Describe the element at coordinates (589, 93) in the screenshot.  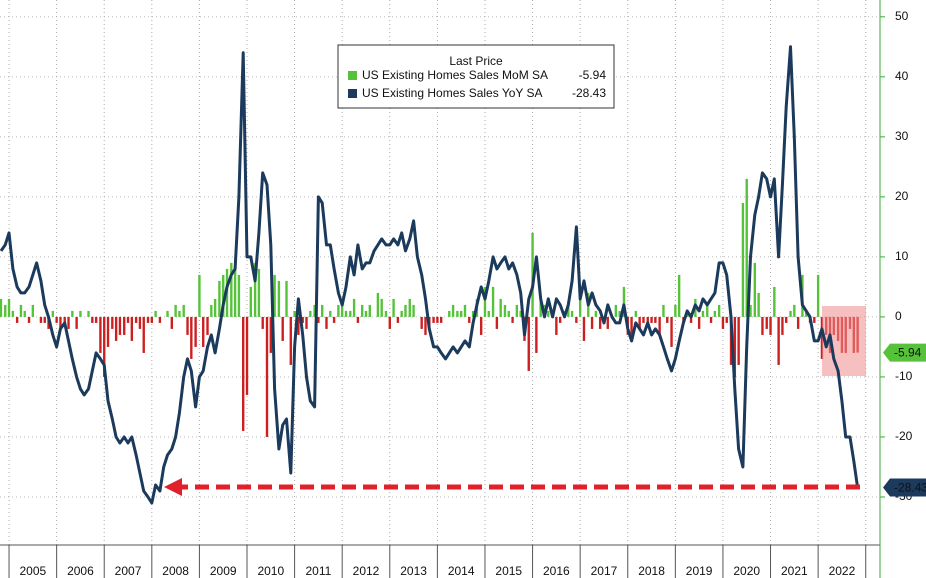
I see `legend-value: -28.43` at that location.